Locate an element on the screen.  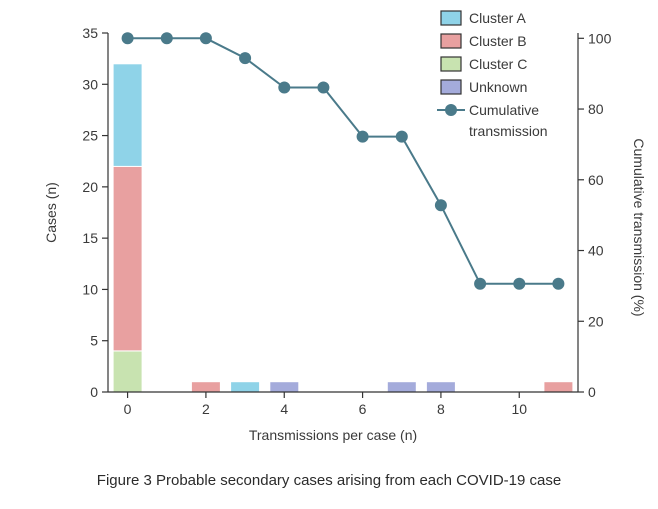
x-tick-label-10: 10 is located at coordinates (519, 409).